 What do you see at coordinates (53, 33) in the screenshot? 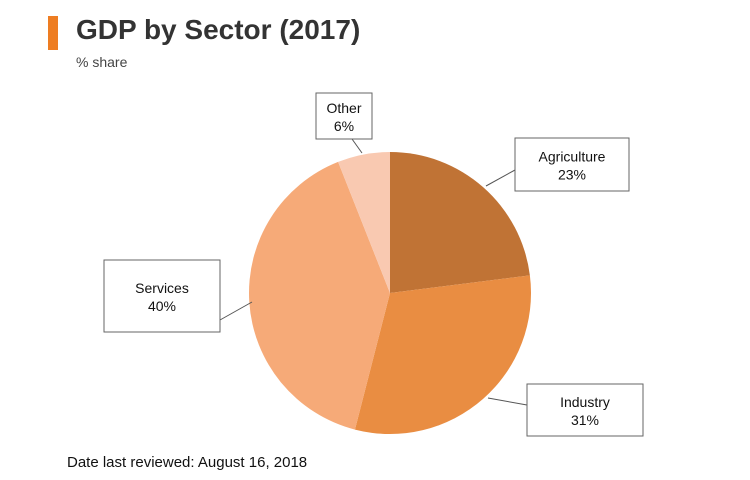
I see `title-accent-bar` at bounding box center [53, 33].